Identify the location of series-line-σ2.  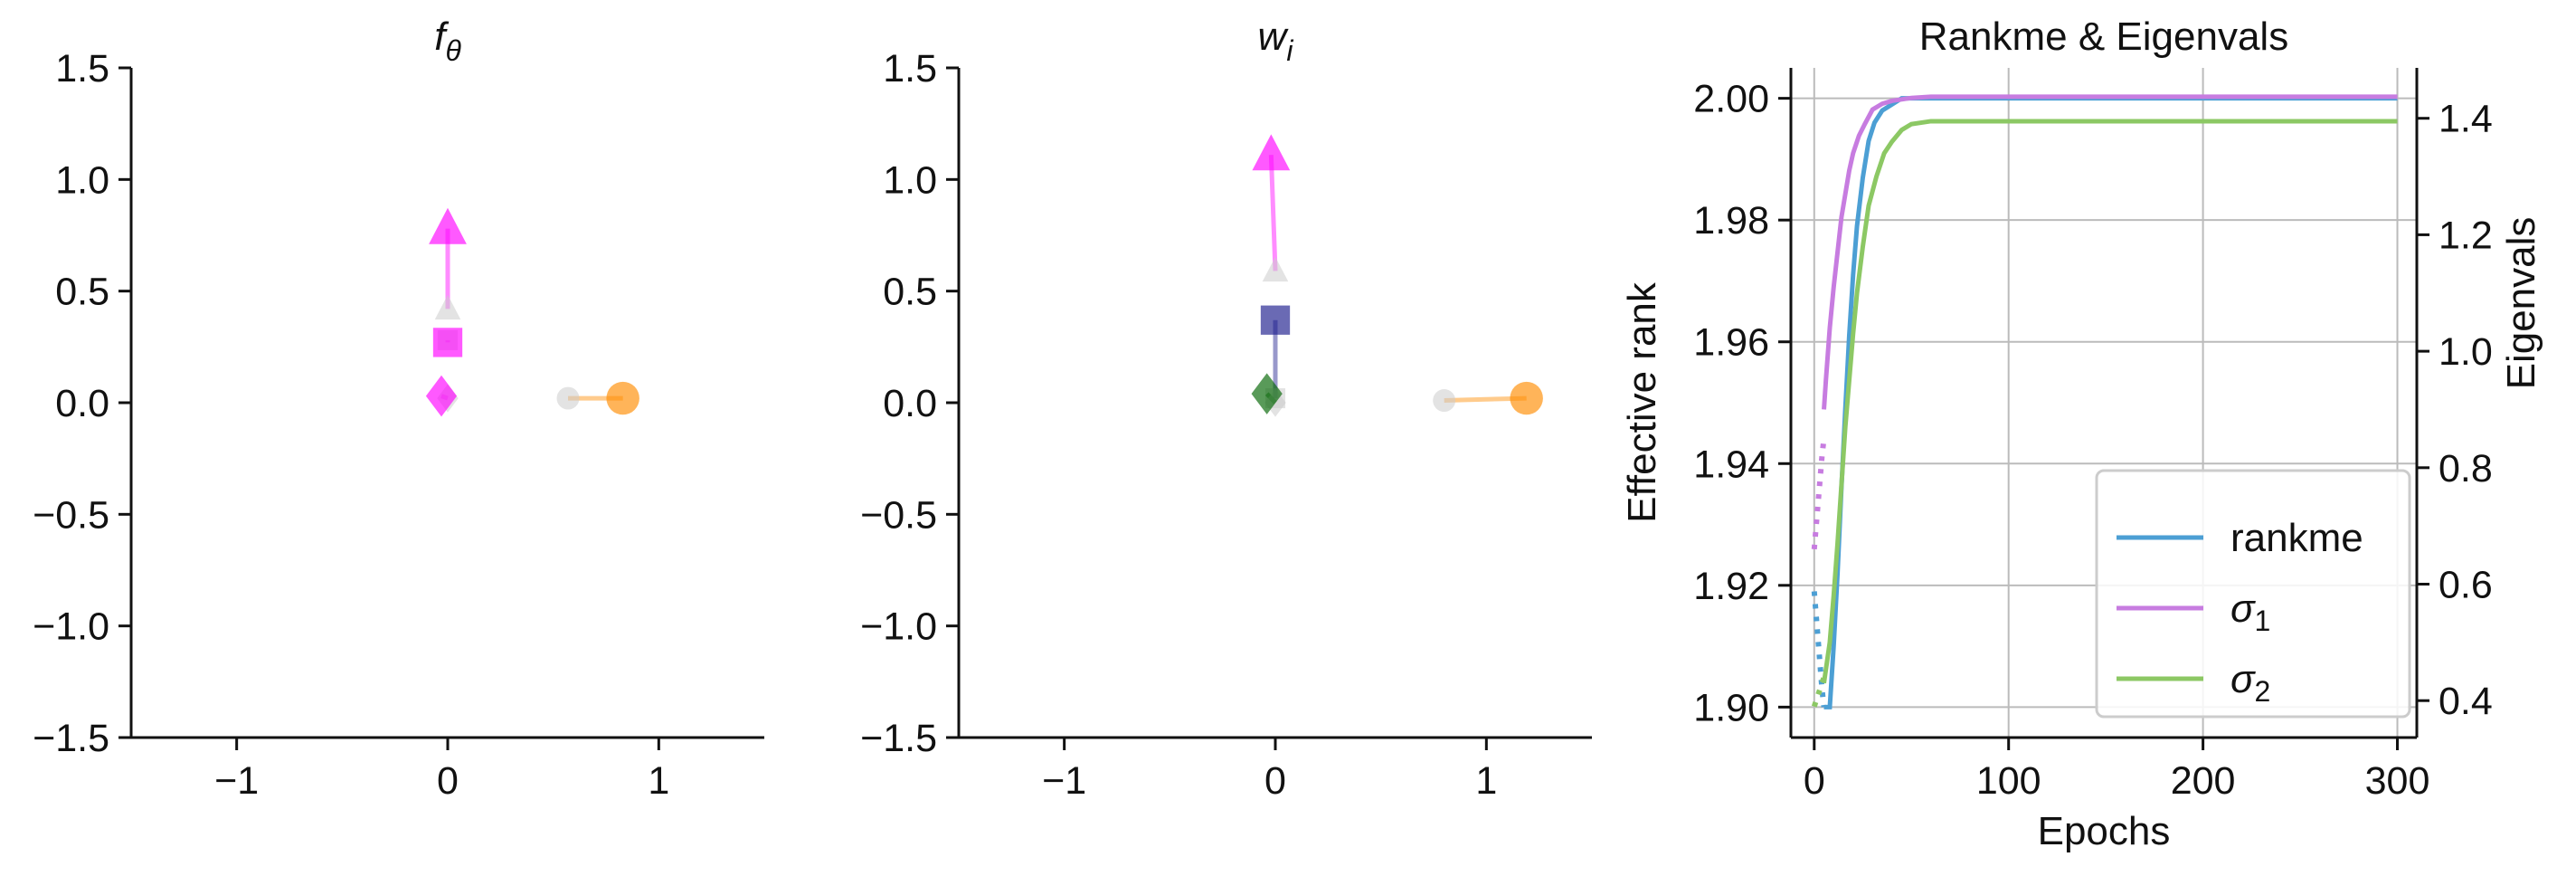
(2110, 401).